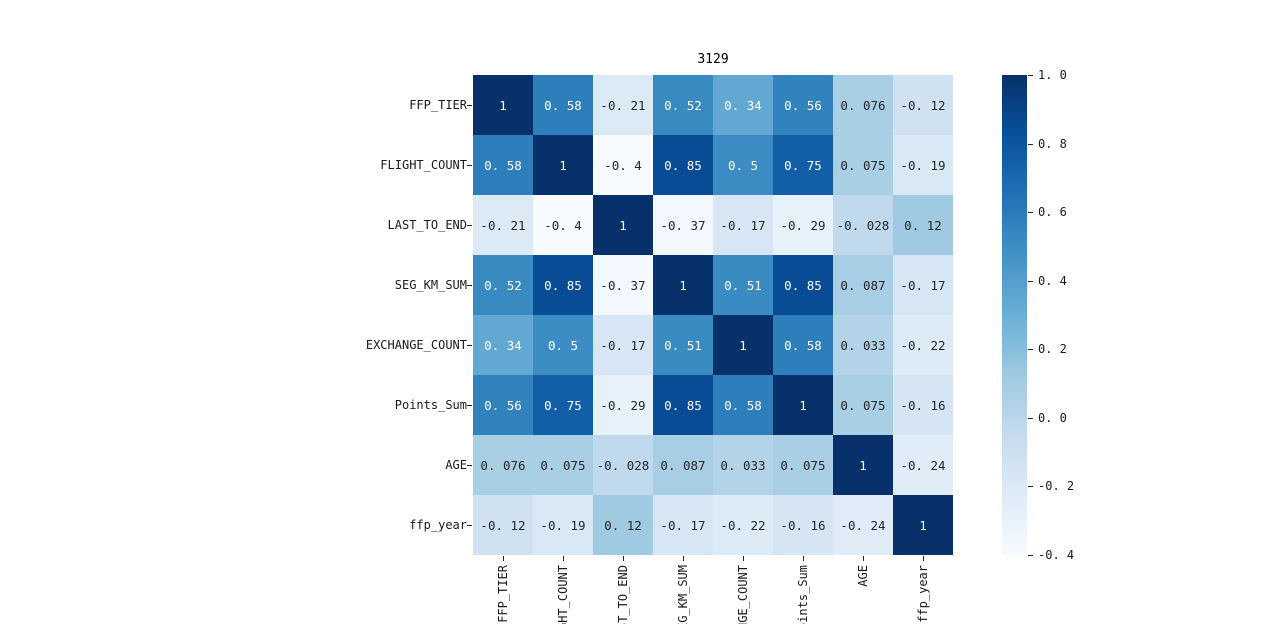 The width and height of the screenshot is (1280, 624). What do you see at coordinates (863, 576) in the screenshot?
I see `x-tick-label: AGE` at bounding box center [863, 576].